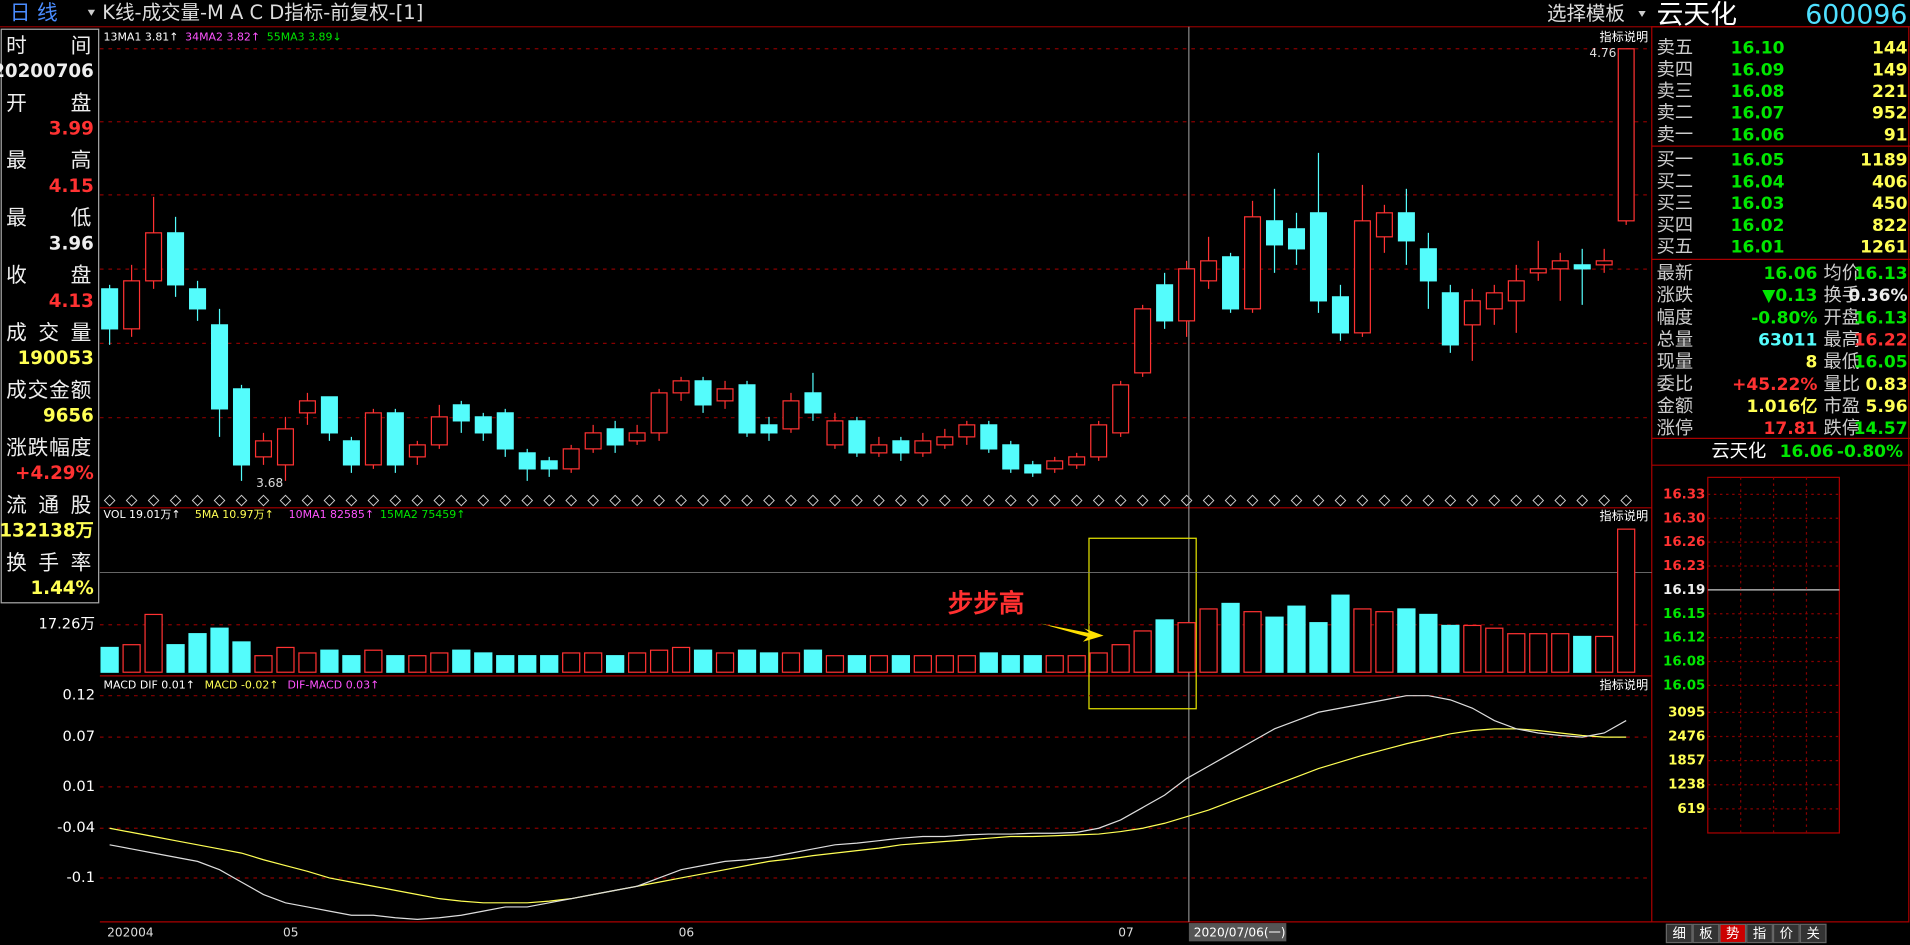  Describe the element at coordinates (1675, 69) in the screenshot. I see `quote-label: 卖四` at that location.